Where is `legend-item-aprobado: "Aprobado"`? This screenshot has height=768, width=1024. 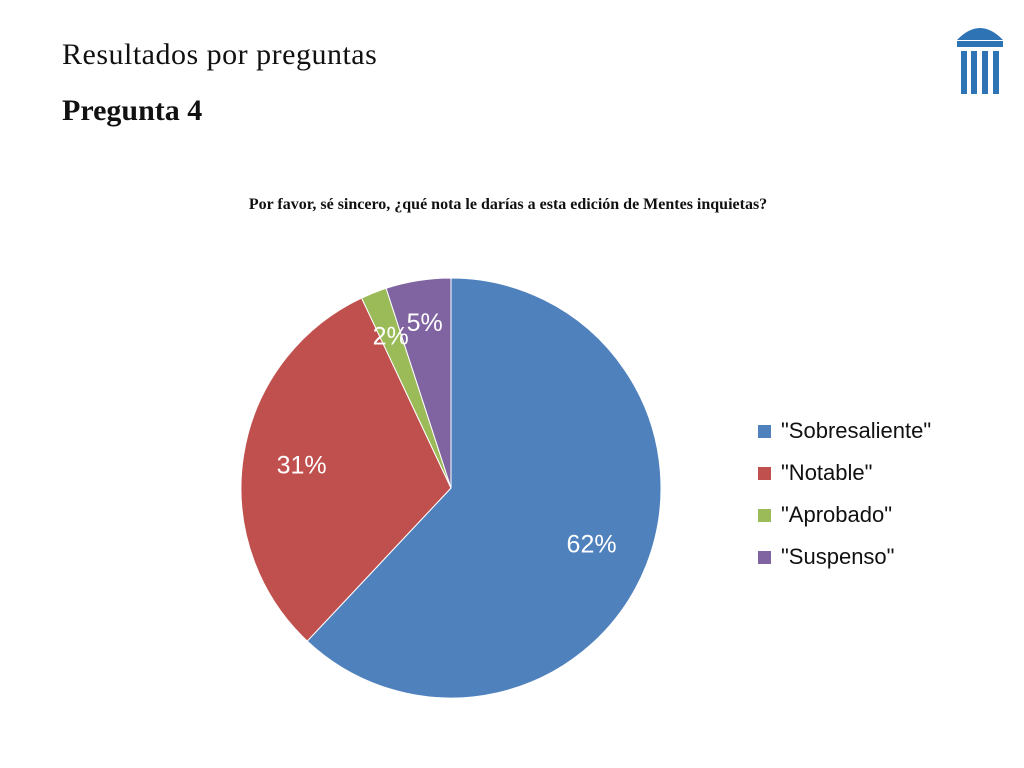 legend-item-aprobado: "Aprobado" is located at coordinates (844, 515).